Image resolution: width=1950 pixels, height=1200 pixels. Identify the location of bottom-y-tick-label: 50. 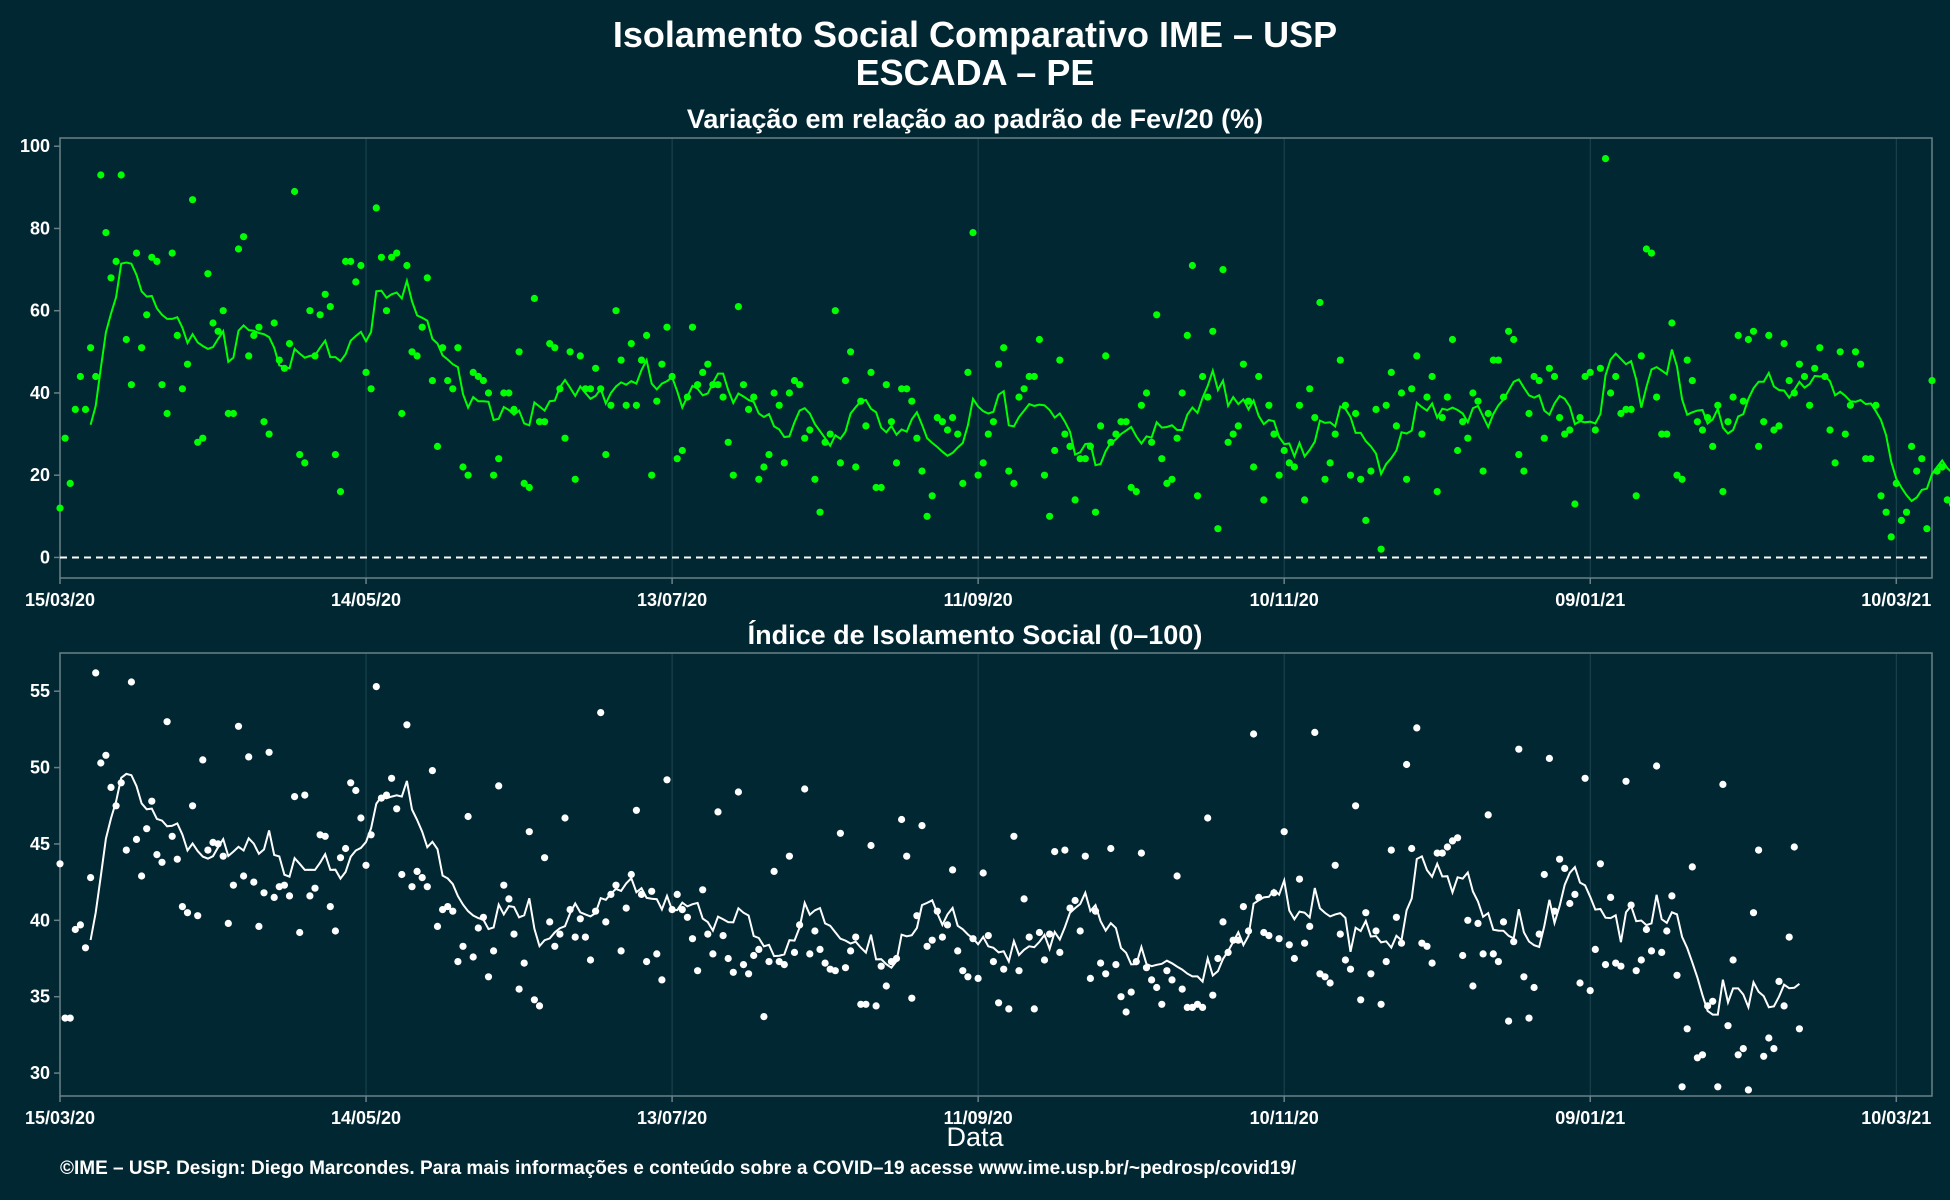
(40, 768).